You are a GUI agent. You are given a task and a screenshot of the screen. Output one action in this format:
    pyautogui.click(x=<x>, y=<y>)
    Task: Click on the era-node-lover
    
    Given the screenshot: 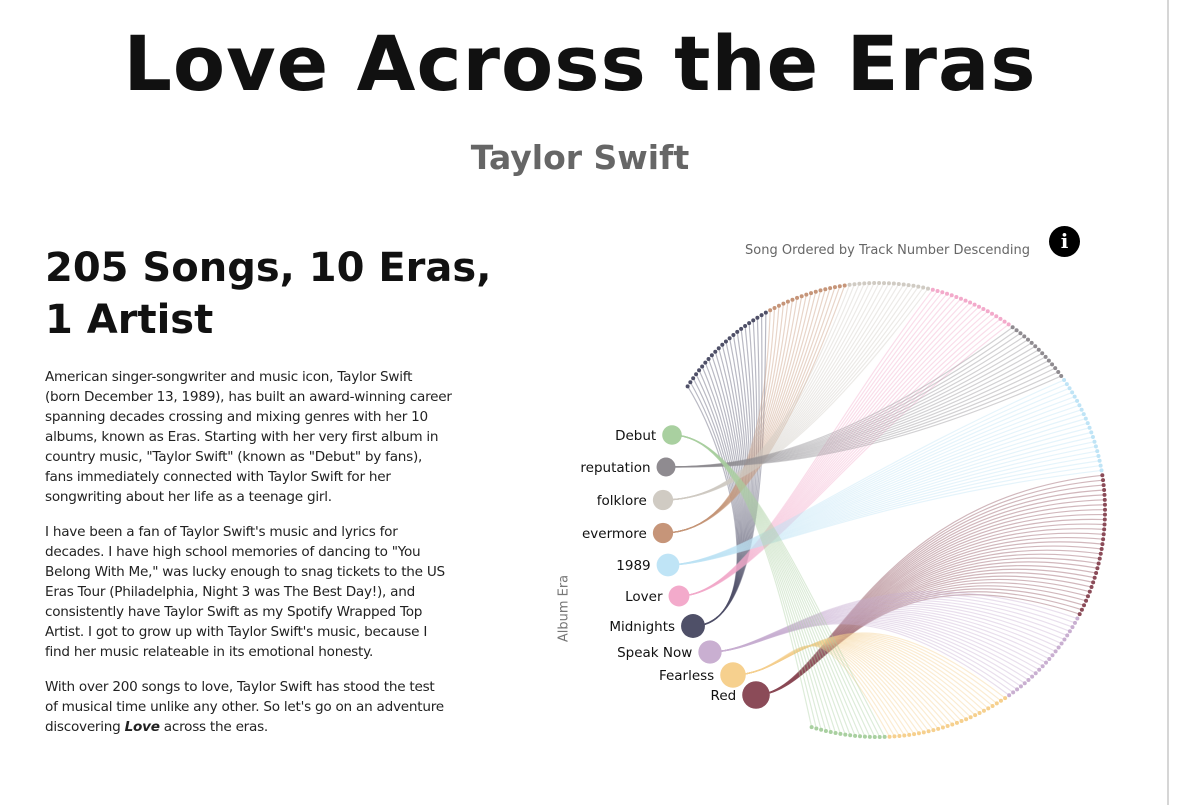 What is the action you would take?
    pyautogui.click(x=679, y=596)
    